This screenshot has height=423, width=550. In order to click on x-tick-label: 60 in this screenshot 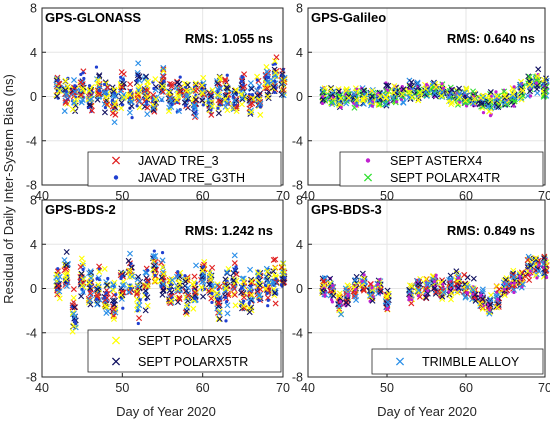, I will do `click(466, 388)`.